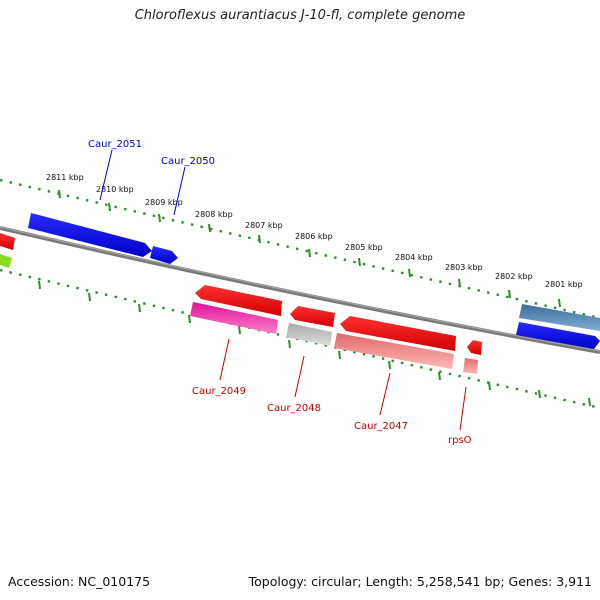 Image resolution: width=600 pixels, height=600 pixels. What do you see at coordinates (238, 300) in the screenshot?
I see `gene-red-2049` at bounding box center [238, 300].